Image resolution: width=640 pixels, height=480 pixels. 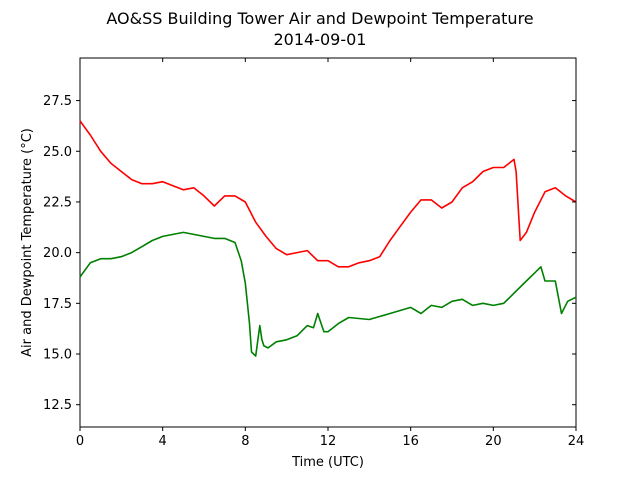 What do you see at coordinates (320, 39) in the screenshot?
I see `chart-subtitle: 2014-09-01` at bounding box center [320, 39].